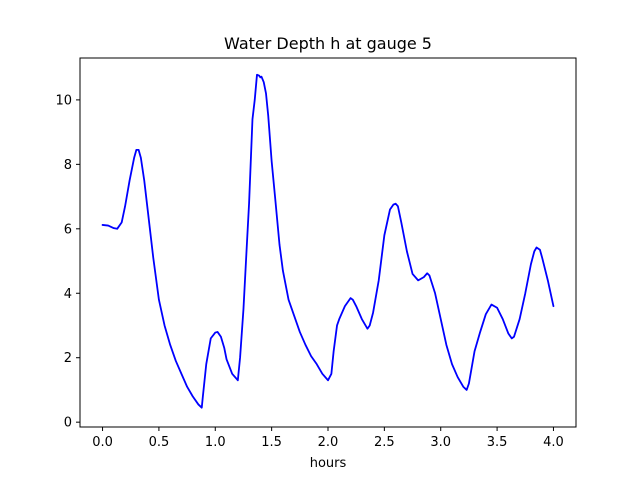 The height and width of the screenshot is (480, 640). Describe the element at coordinates (68, 165) in the screenshot. I see `y-tick-label: 8` at that location.